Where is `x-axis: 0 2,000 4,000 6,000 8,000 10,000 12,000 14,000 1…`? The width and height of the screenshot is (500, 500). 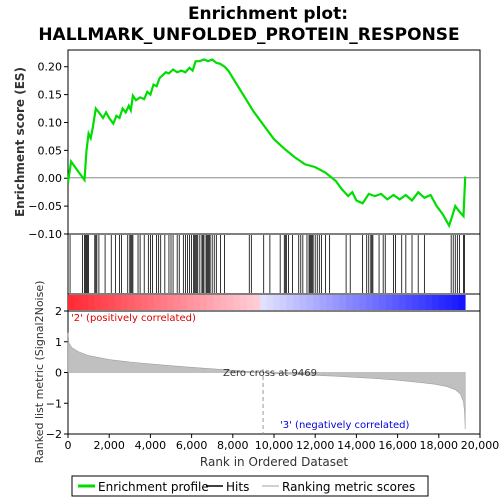 x-axis: 0 2,000 4,000 6,000 8,000 10,000 12,000 14,000 1… is located at coordinates (282, 443).